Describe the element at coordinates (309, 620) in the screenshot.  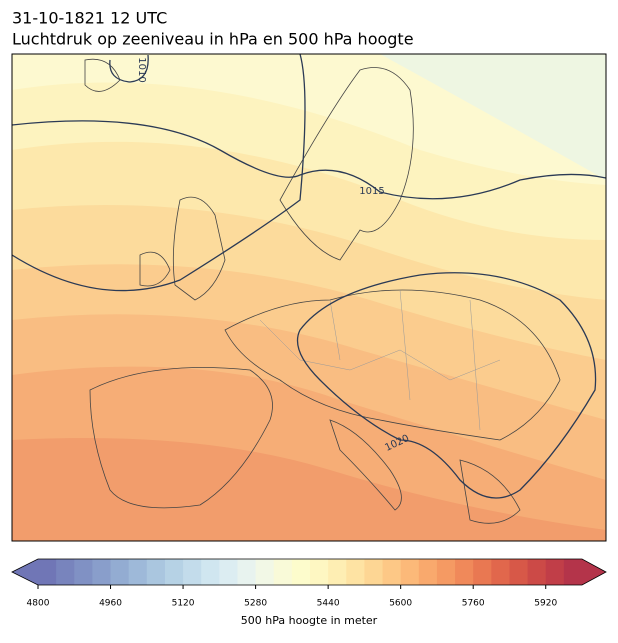
I see `colorbar-label: 500 hPa hoogte in meter` at that location.